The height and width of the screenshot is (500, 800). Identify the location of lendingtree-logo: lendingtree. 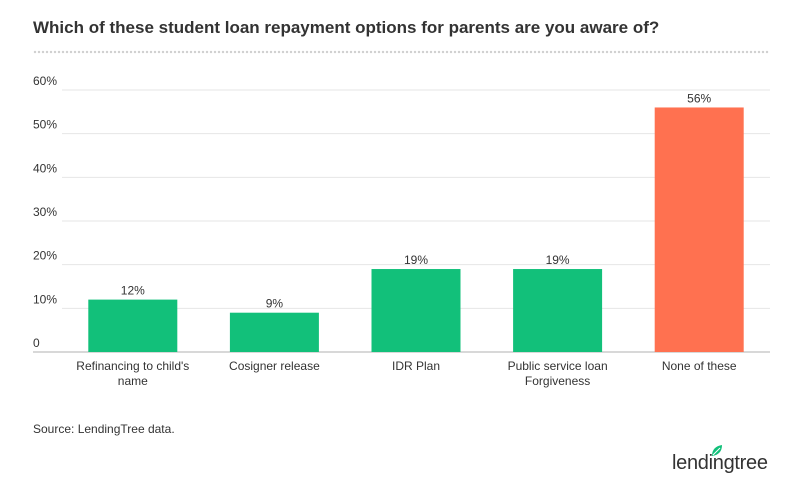
(720, 460).